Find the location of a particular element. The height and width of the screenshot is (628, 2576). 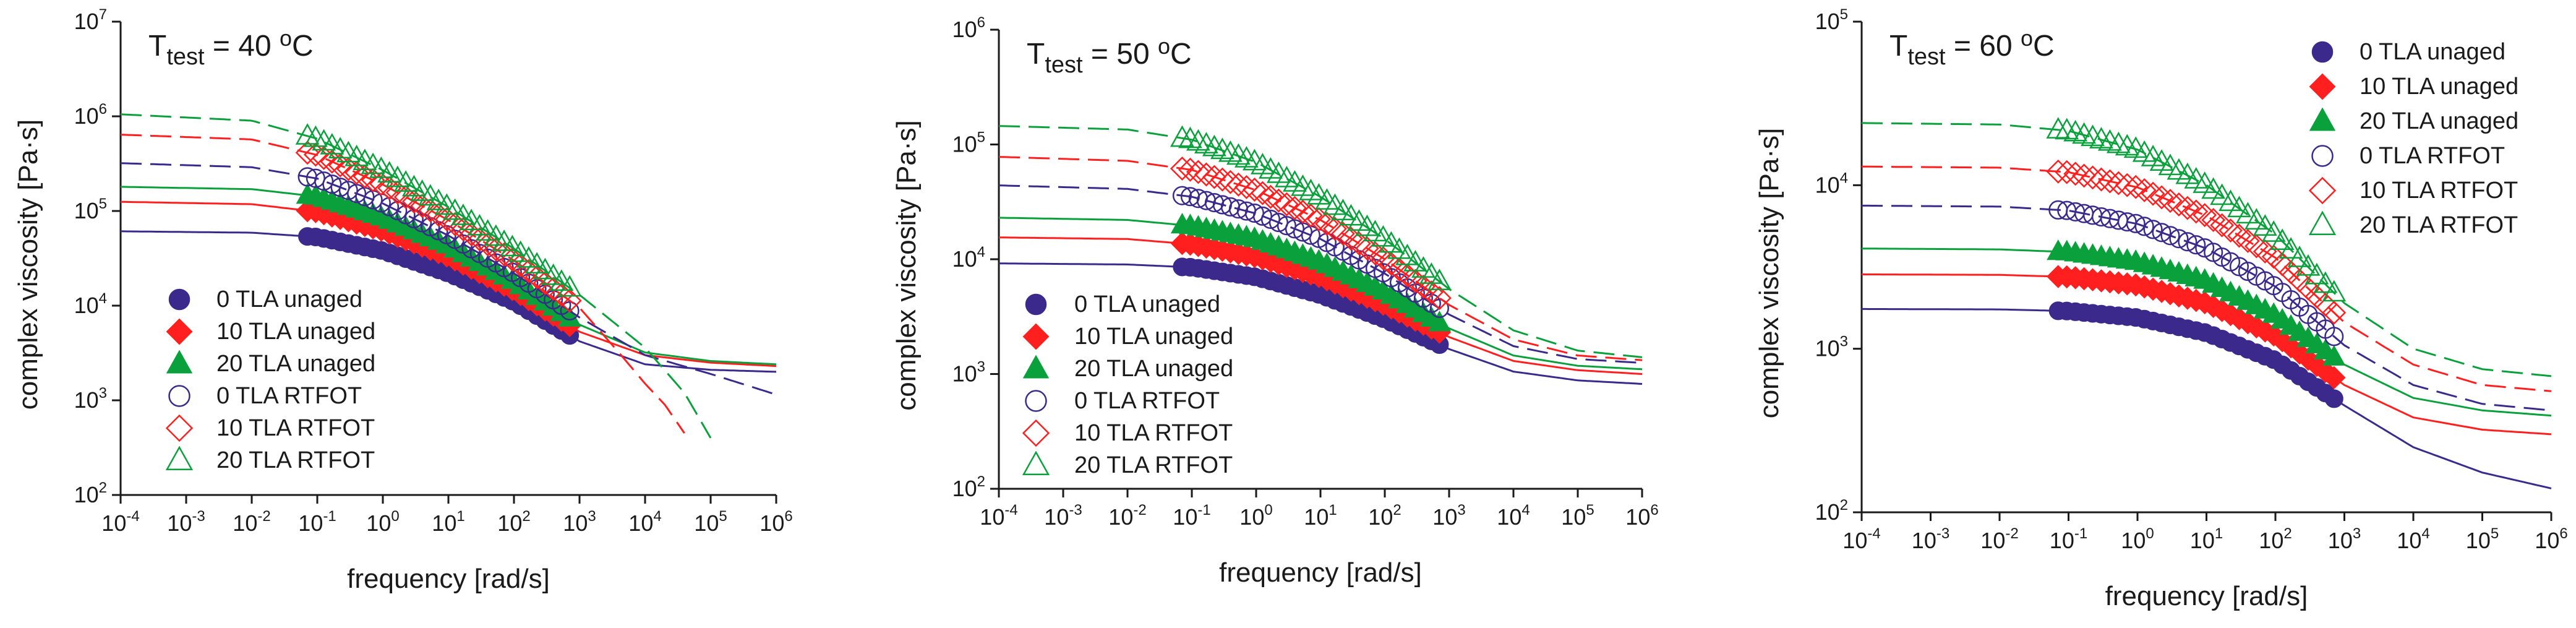

x-tick-label: 10⁻³ is located at coordinates (1930, 539).